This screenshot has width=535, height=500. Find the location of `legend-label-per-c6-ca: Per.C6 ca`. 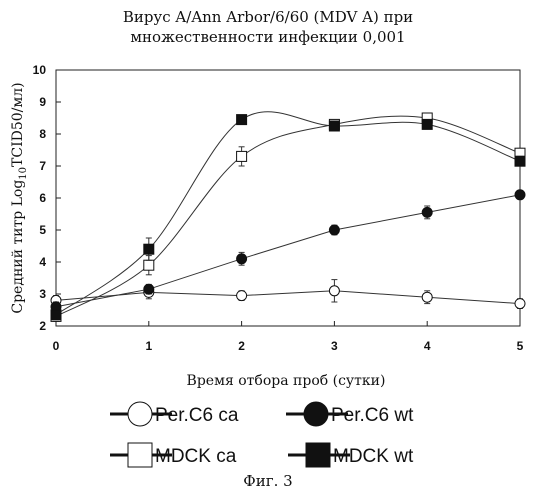

legend-label-per-c6-ca: Per.C6 ca is located at coordinates (197, 415).